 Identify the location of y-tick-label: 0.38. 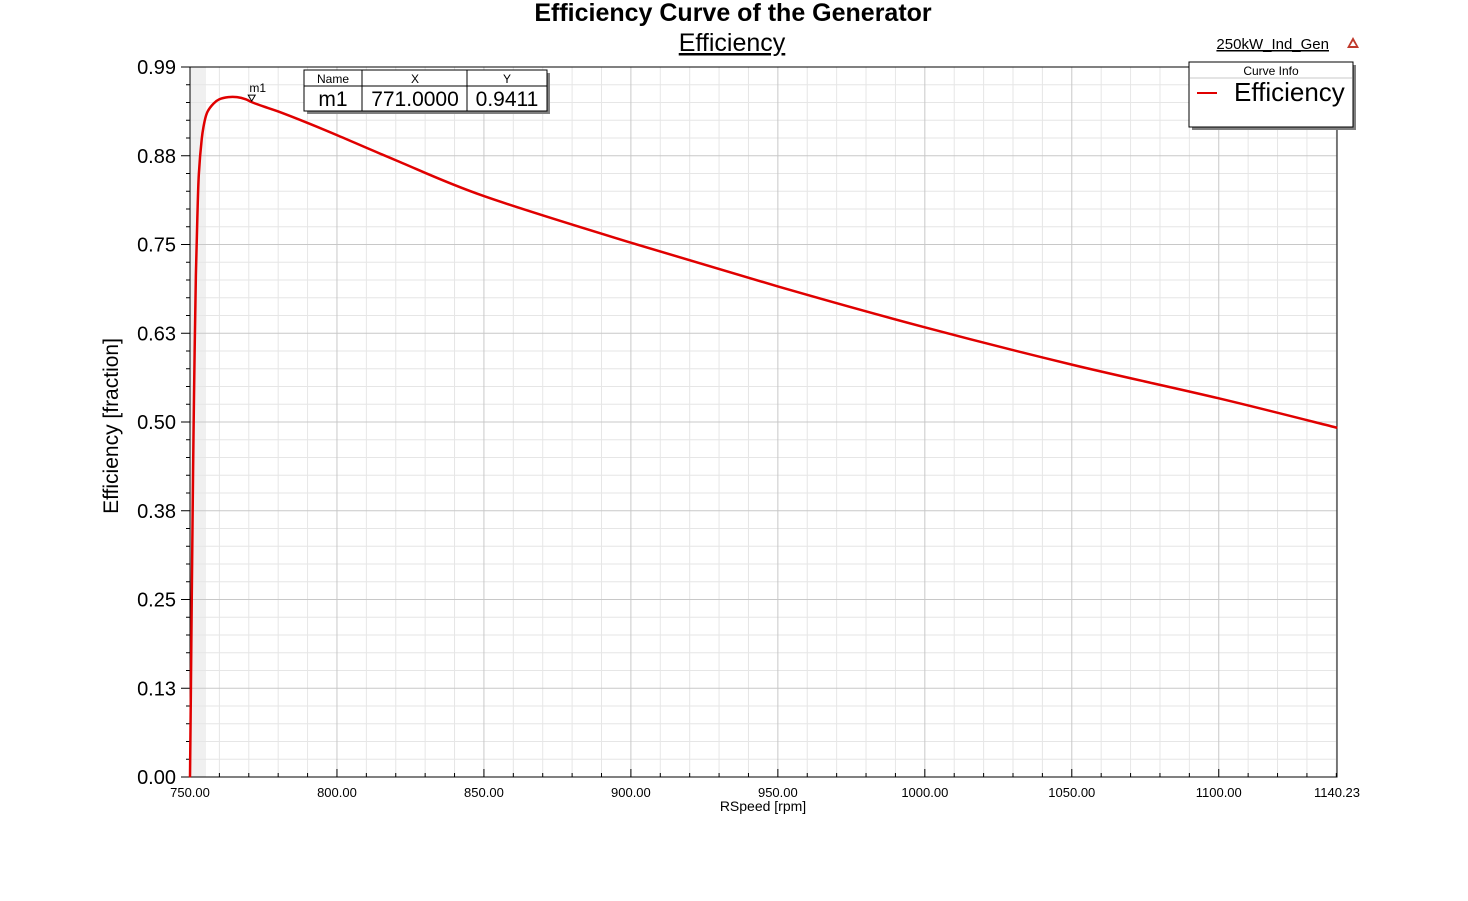
(156, 512).